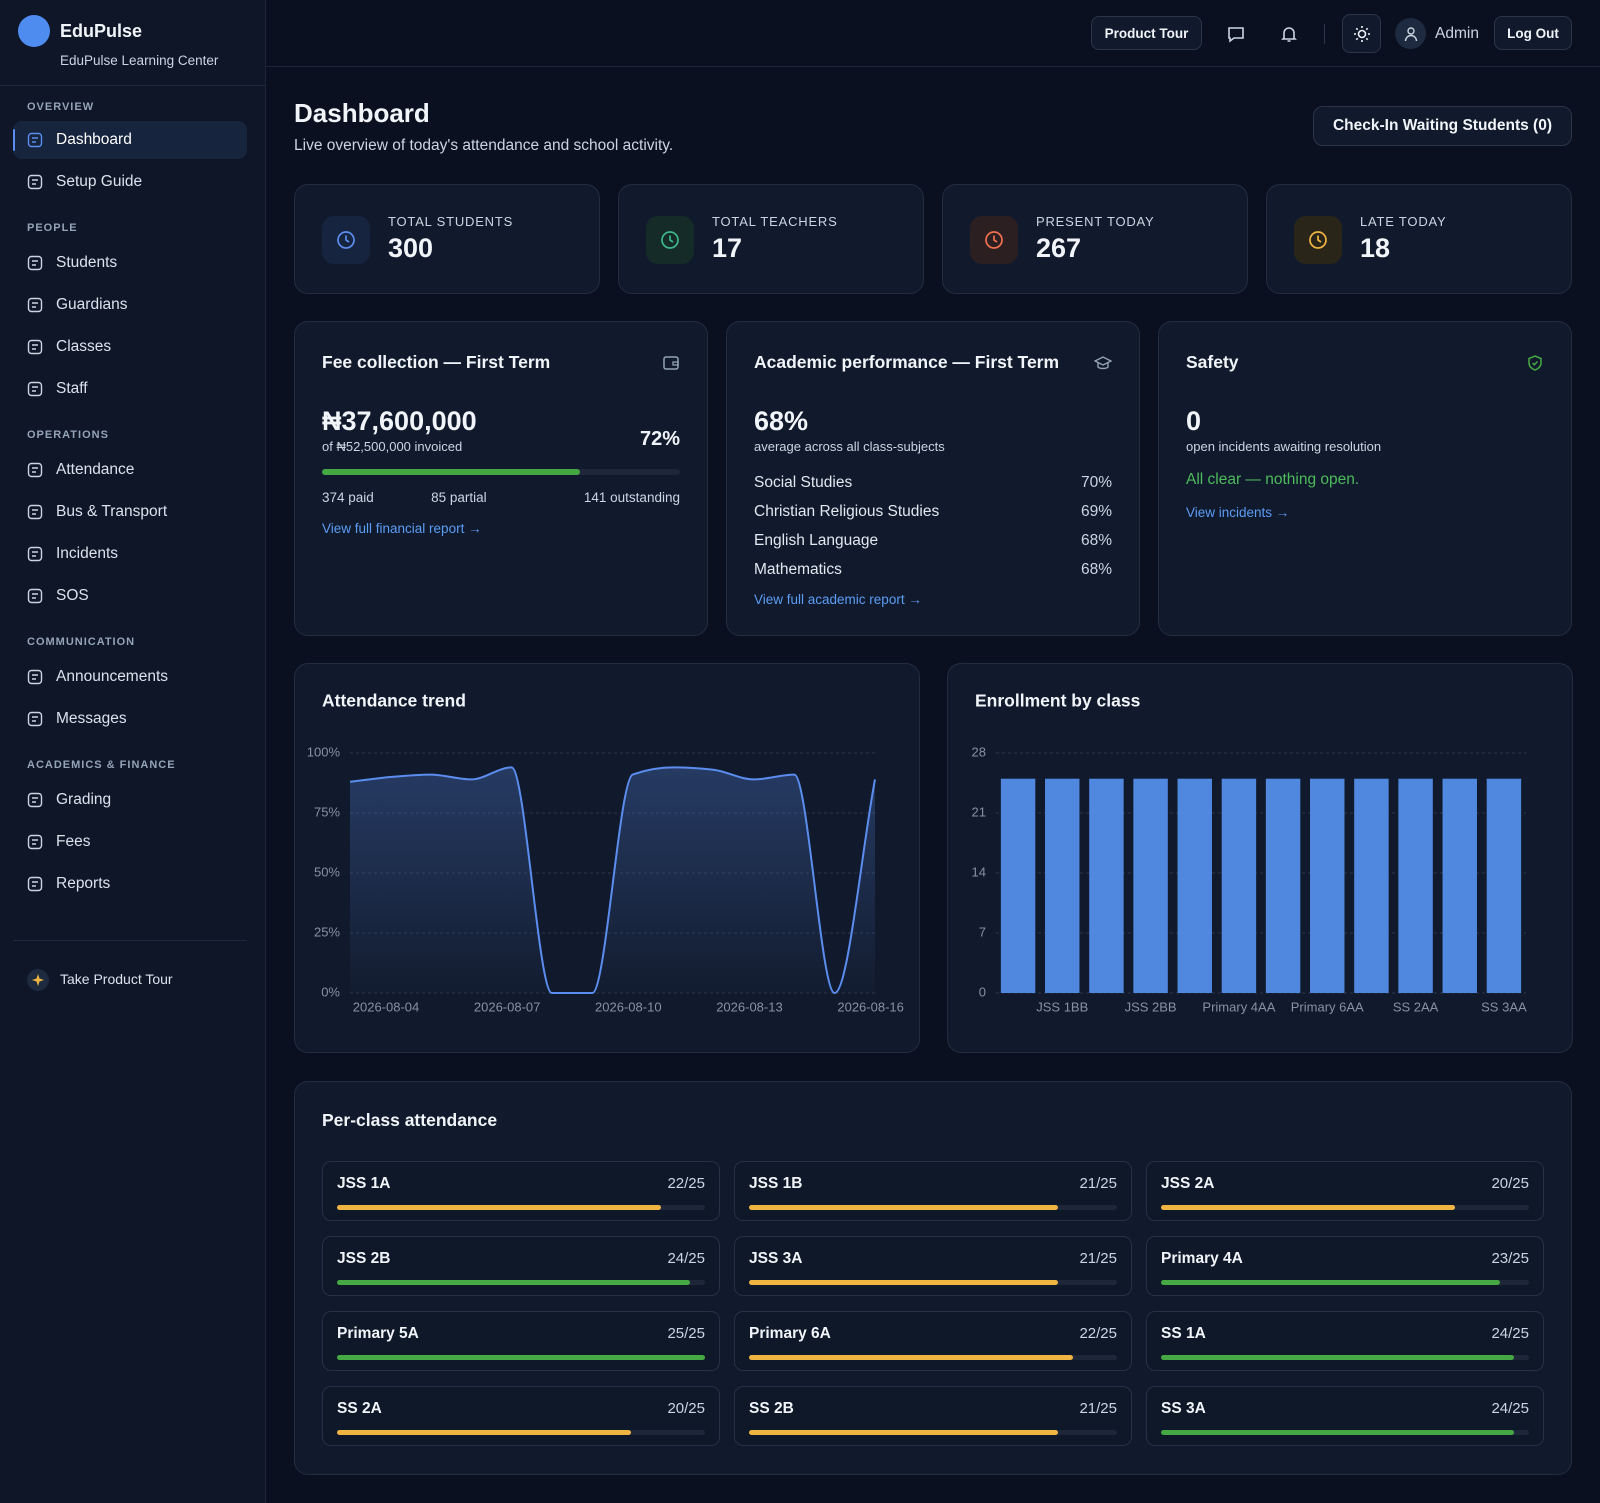 This screenshot has height=1503, width=1600. What do you see at coordinates (1327, 1006) in the screenshot?
I see `x-tick-label: Primary 6AA` at bounding box center [1327, 1006].